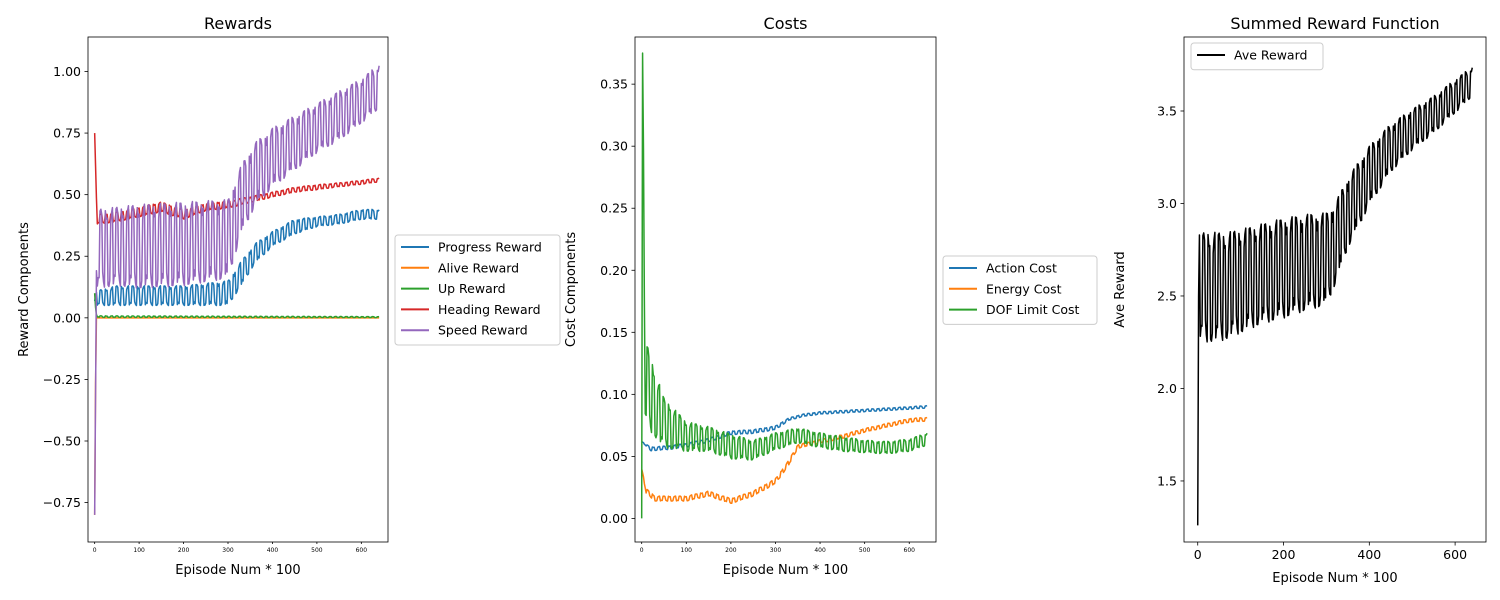 This screenshot has height=600, width=1500. Describe the element at coordinates (1335, 296) in the screenshot. I see `series-line-ave-reward` at that location.